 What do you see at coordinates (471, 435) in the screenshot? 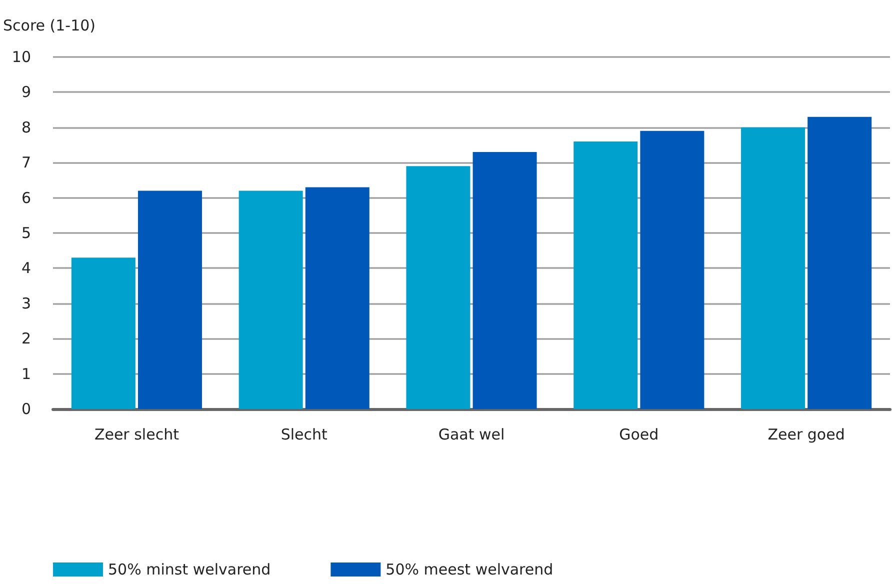
I see `x-tick-label: Gaat wel` at bounding box center [471, 435].